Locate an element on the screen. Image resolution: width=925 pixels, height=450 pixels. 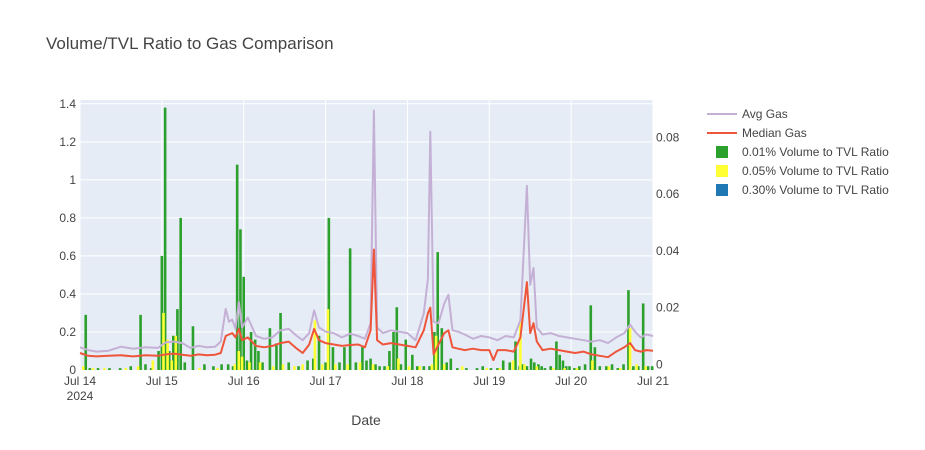
chart-title: Volume/TVL Ratio to Gas Comparison is located at coordinates (190, 43).